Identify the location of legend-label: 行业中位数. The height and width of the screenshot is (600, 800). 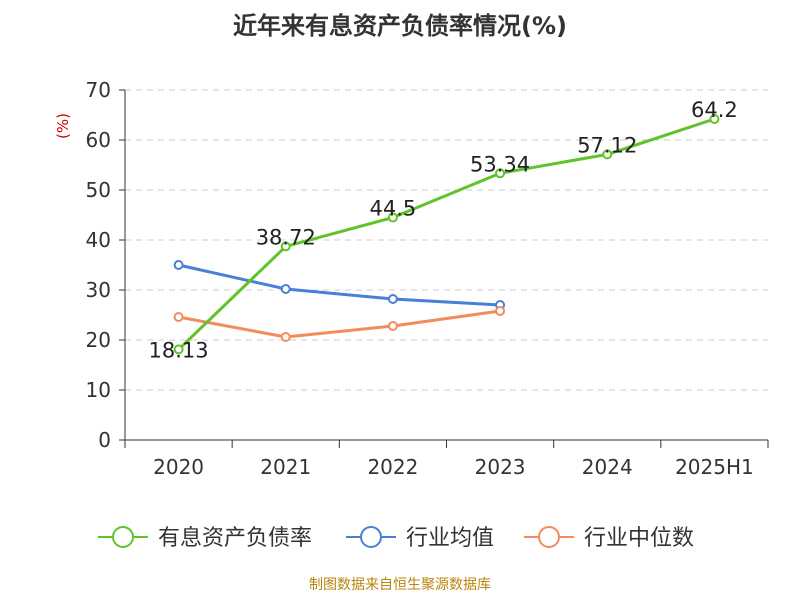
(639, 538).